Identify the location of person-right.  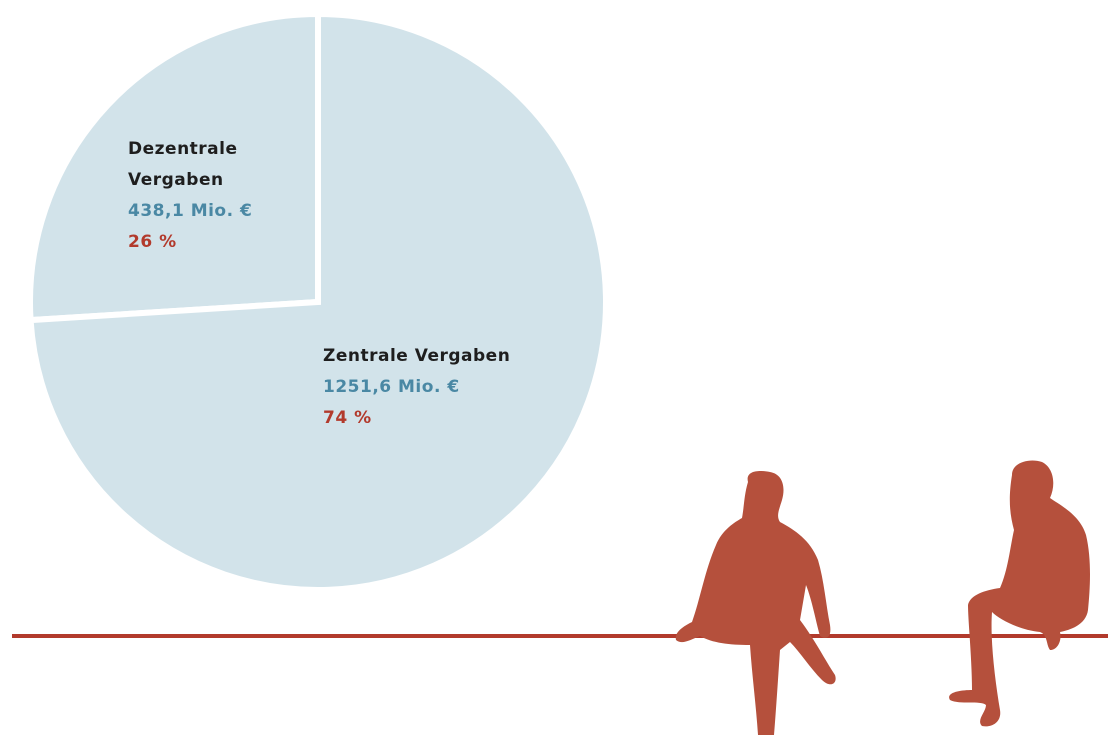
(1019, 593).